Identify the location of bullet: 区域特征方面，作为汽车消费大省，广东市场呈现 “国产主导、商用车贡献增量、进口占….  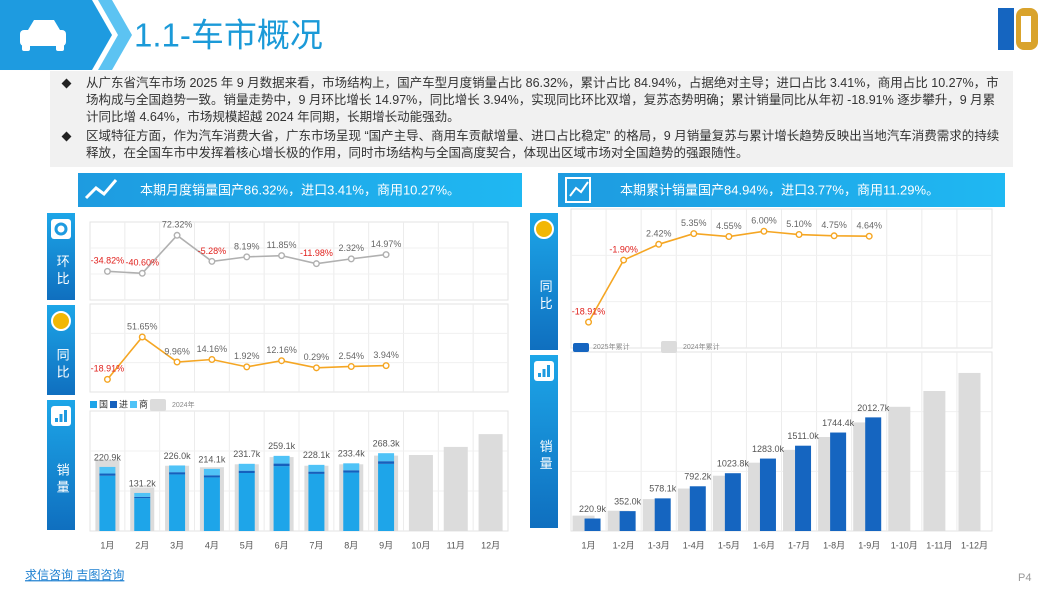
(532, 145).